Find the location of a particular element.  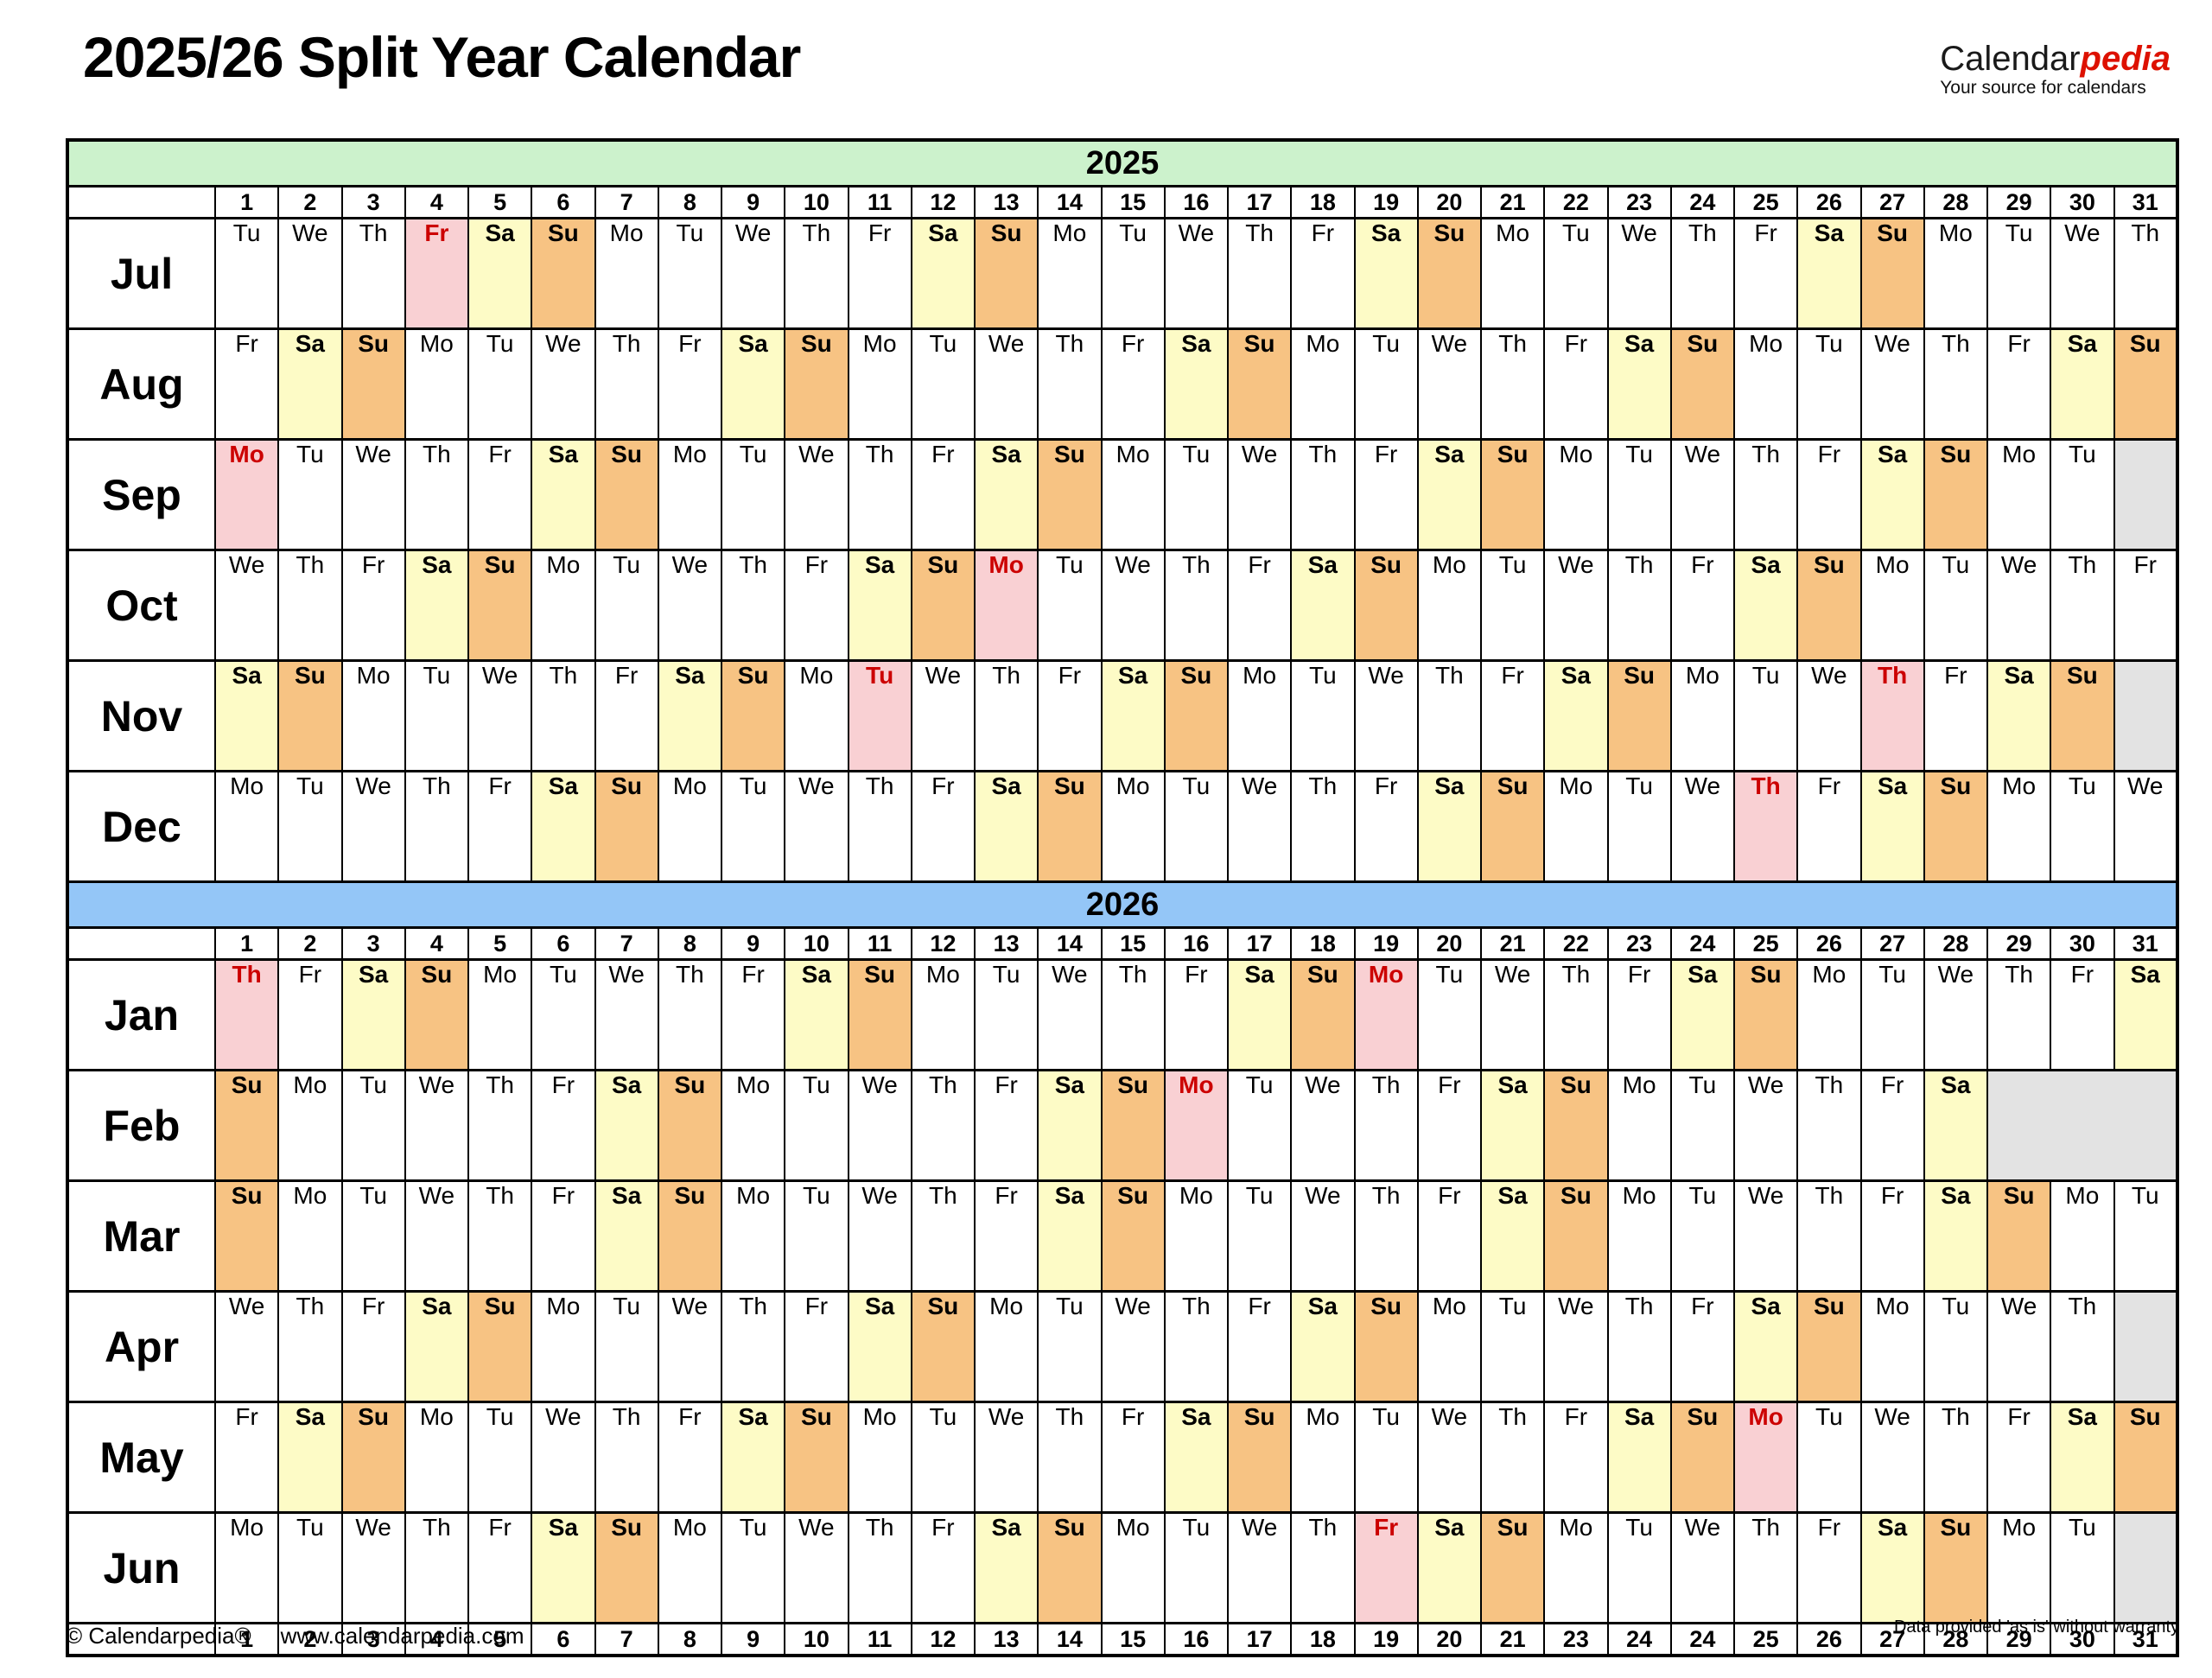

day-cell-feb-20: Fr is located at coordinates (1449, 1126).